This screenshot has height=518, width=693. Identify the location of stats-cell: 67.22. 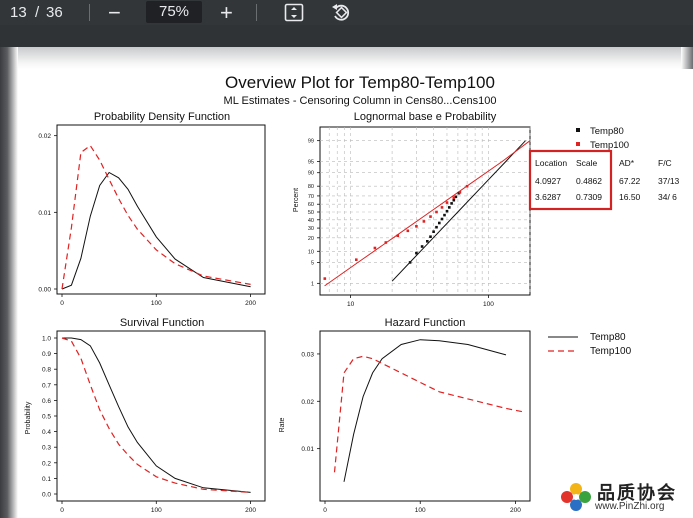
(630, 181).